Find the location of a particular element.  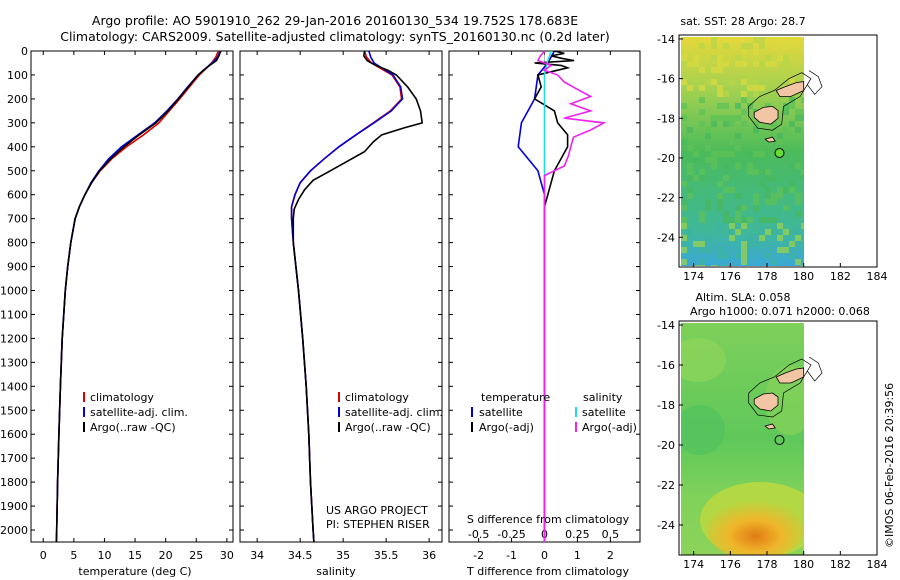

lat-tick-label: -20 is located at coordinates (666, 445).